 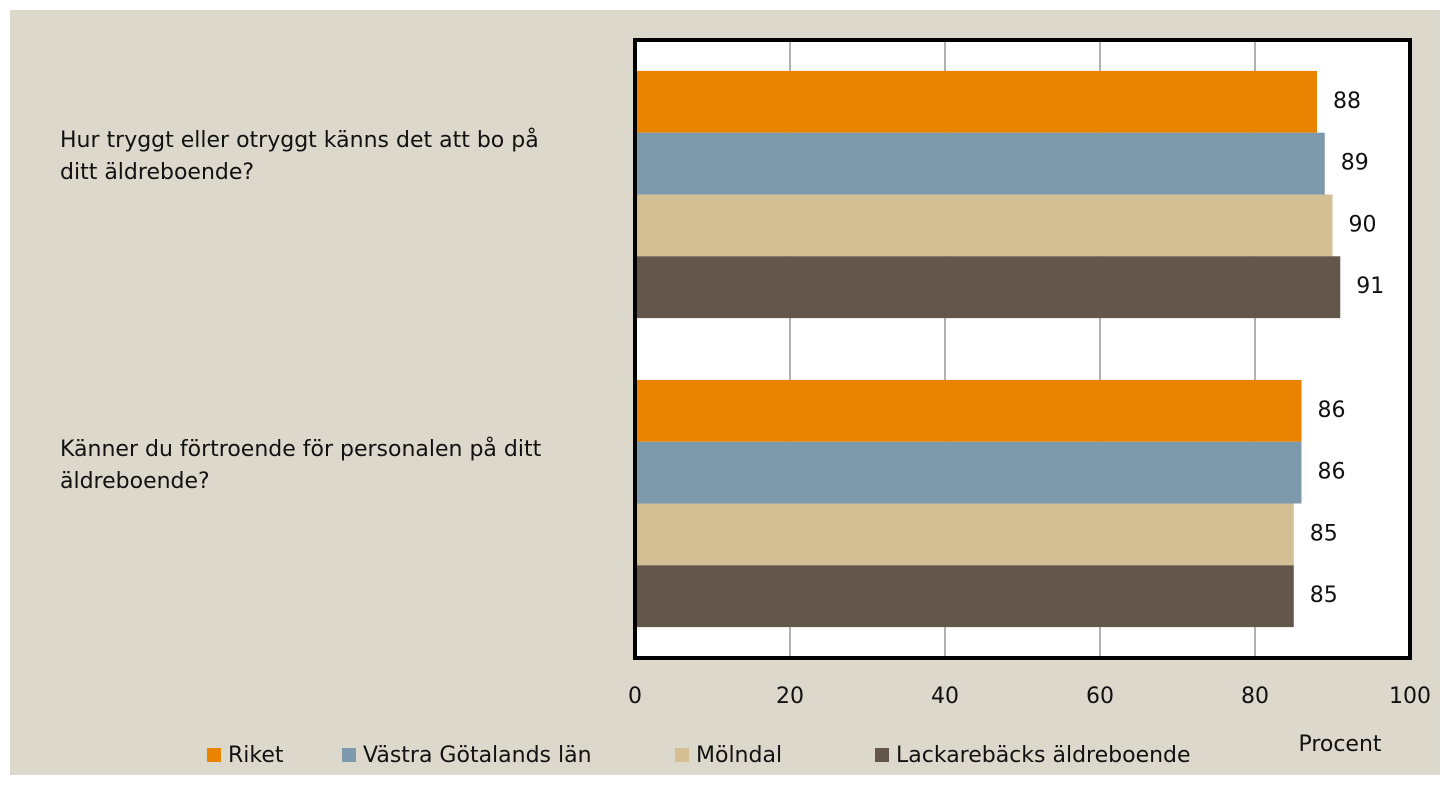 What do you see at coordinates (256, 755) in the screenshot?
I see `legend-label: Riket` at bounding box center [256, 755].